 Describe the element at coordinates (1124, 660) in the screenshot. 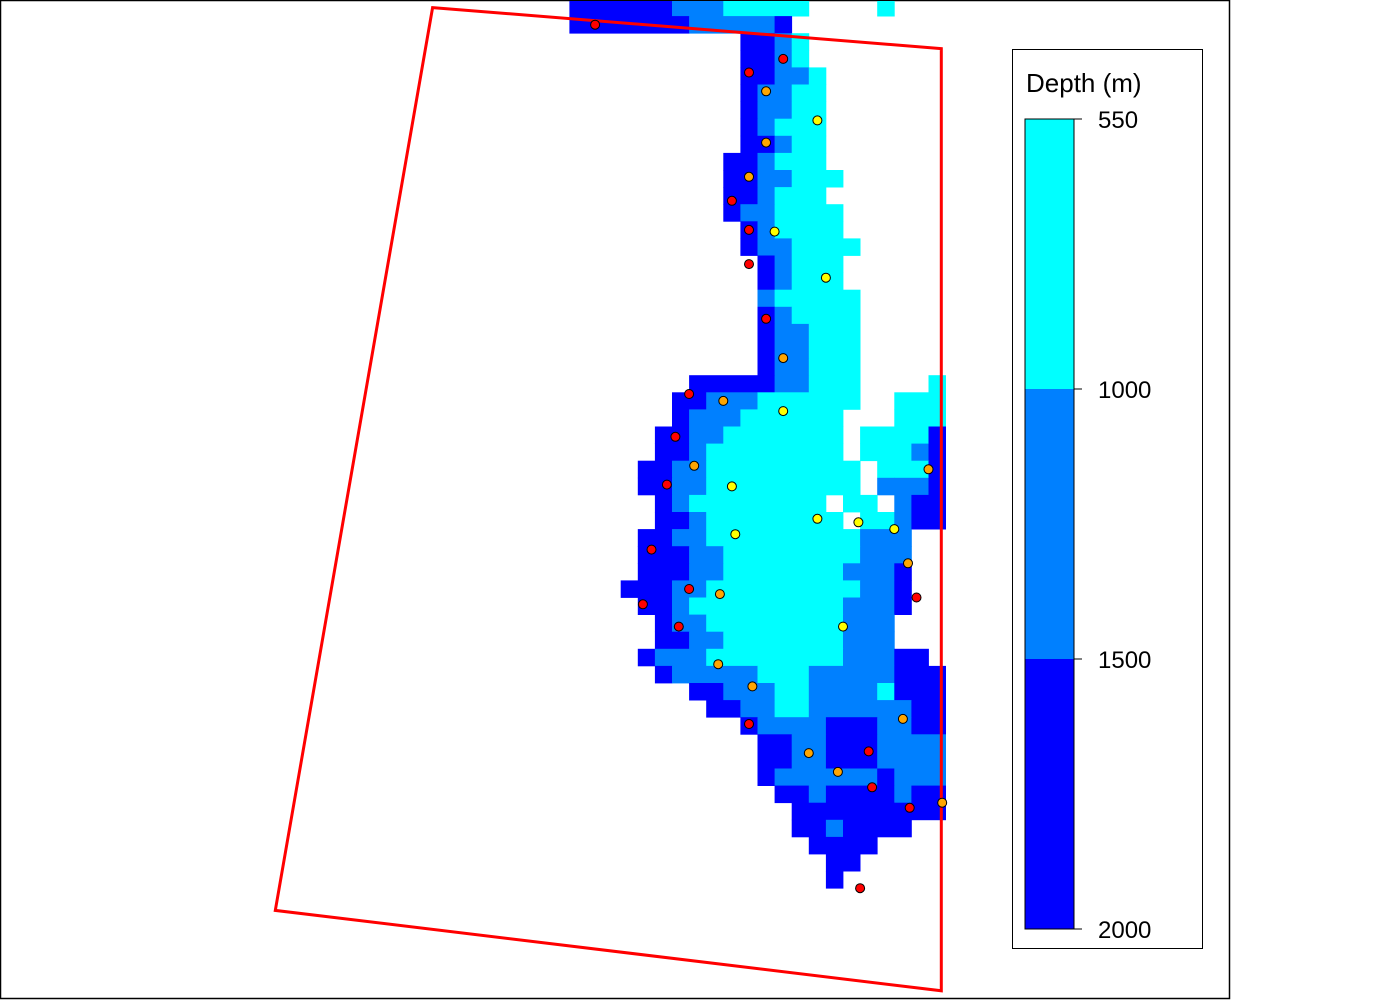

I see `legend-tick-label: 1500` at that location.